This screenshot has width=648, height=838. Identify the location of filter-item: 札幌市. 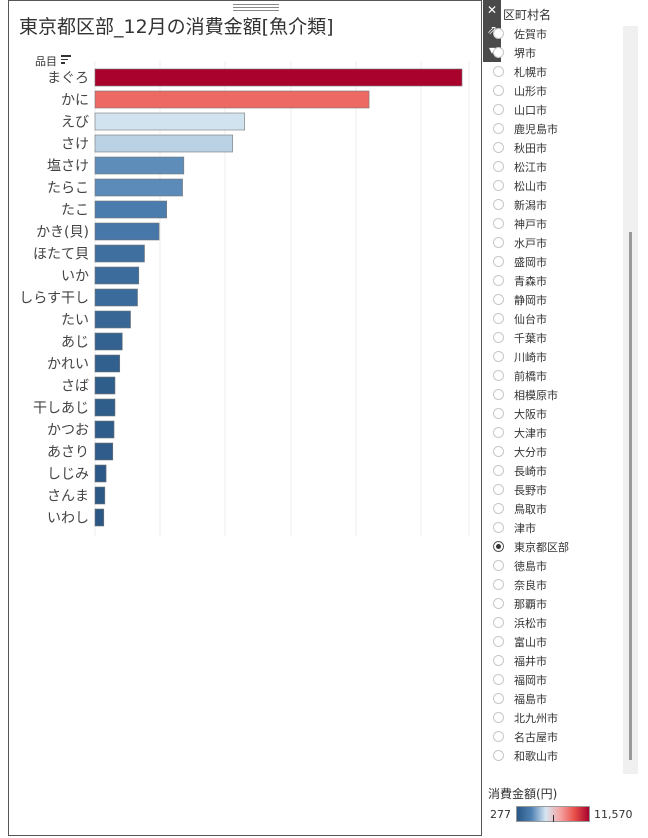
(557, 72).